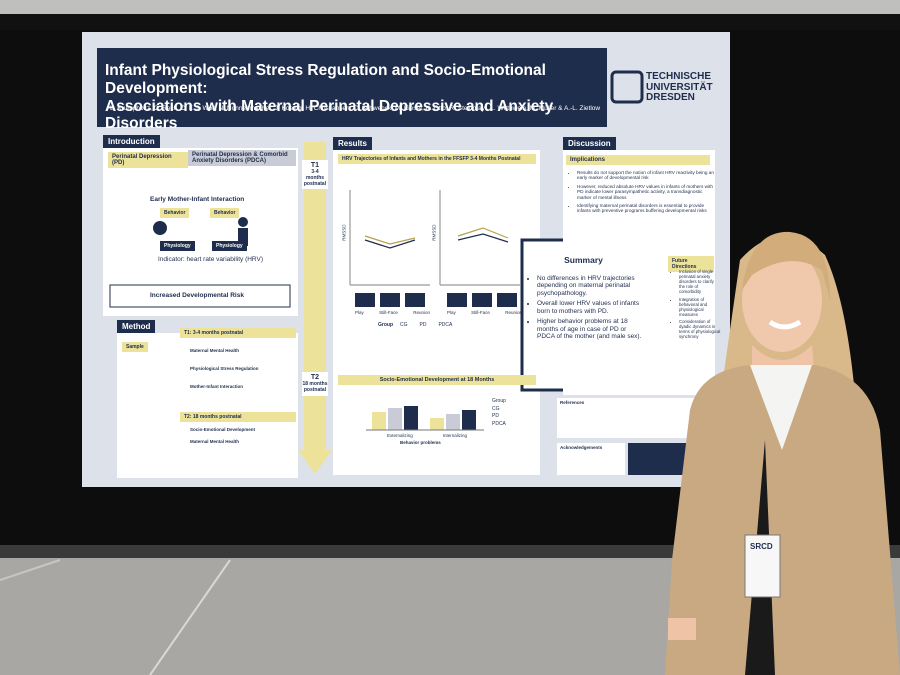 This screenshot has width=900, height=675. I want to click on method-panel, so click(207, 405).